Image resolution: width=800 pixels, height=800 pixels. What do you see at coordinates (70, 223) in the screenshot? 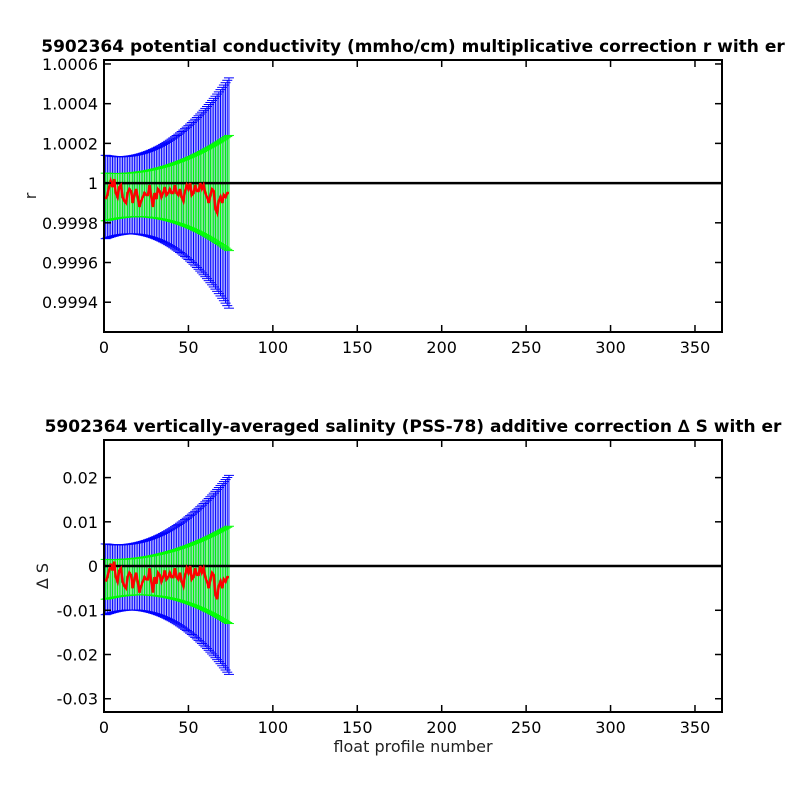
I see `top-y-tick-label: 0.9998` at bounding box center [70, 223].